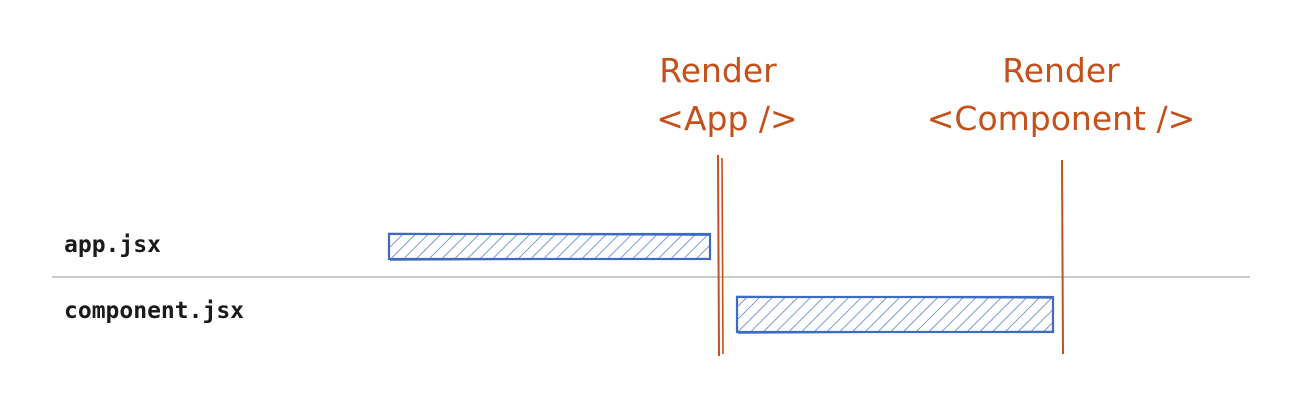 This screenshot has width=1316, height=402. Describe the element at coordinates (549, 246) in the screenshot. I see `app-load-bar` at that location.